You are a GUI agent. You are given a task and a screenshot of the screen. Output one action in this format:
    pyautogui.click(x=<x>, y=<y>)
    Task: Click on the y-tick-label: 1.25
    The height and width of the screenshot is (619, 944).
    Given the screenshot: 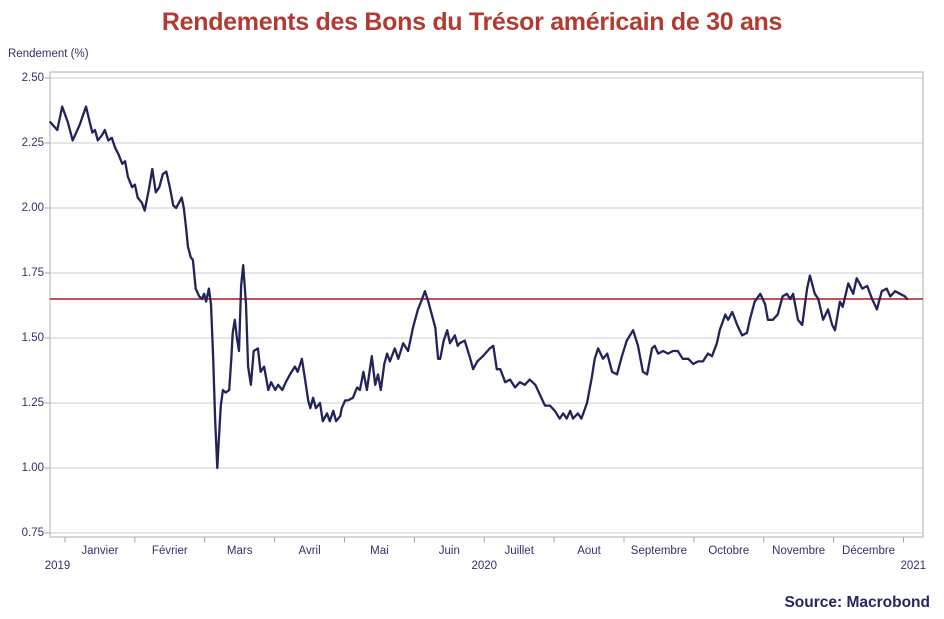 What is the action you would take?
    pyautogui.click(x=32, y=402)
    